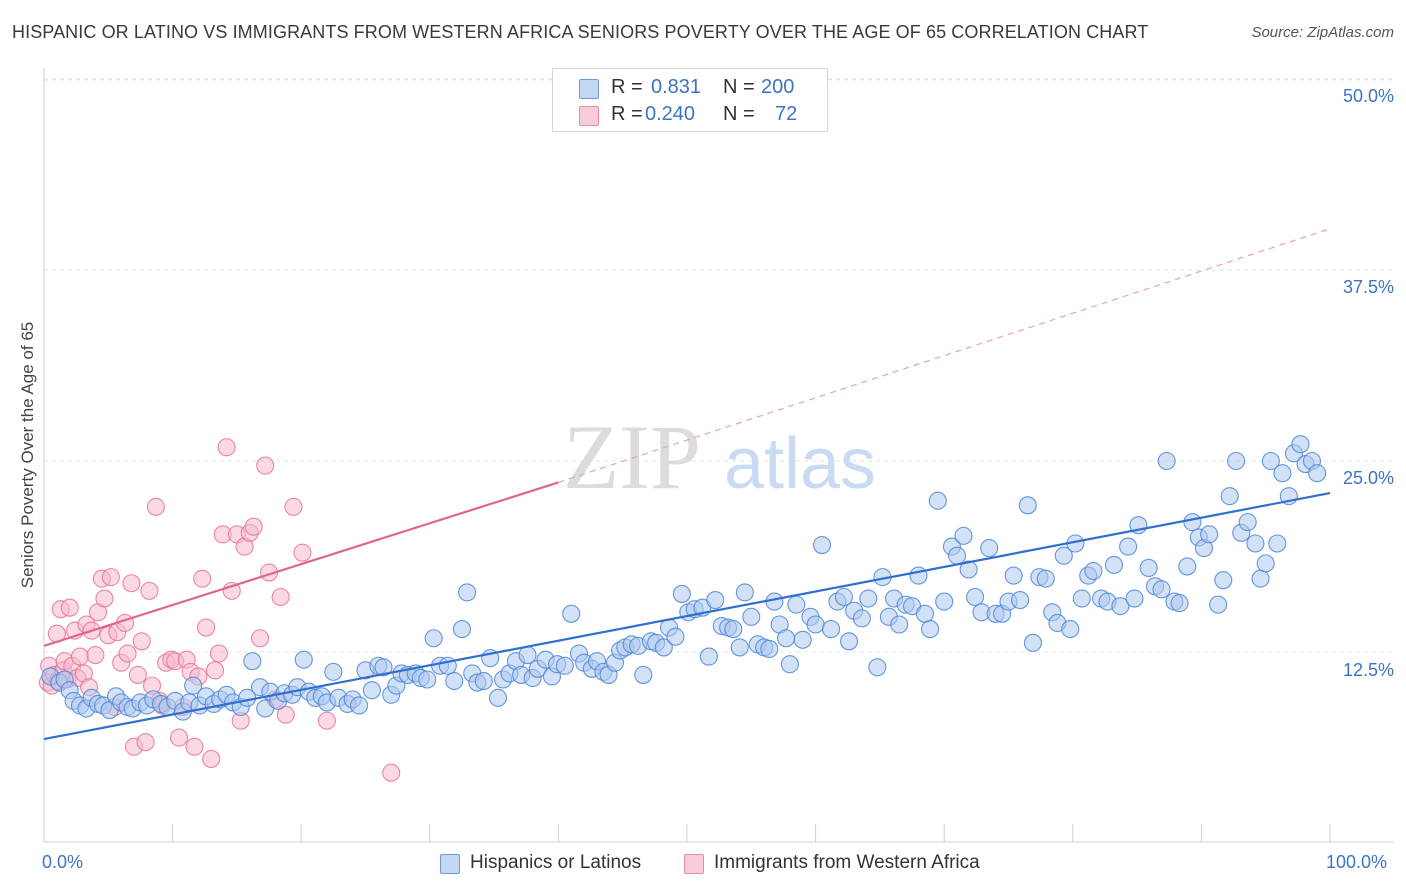  What do you see at coordinates (739, 87) in the screenshot?
I see `legend-n-label: N =` at bounding box center [739, 87].